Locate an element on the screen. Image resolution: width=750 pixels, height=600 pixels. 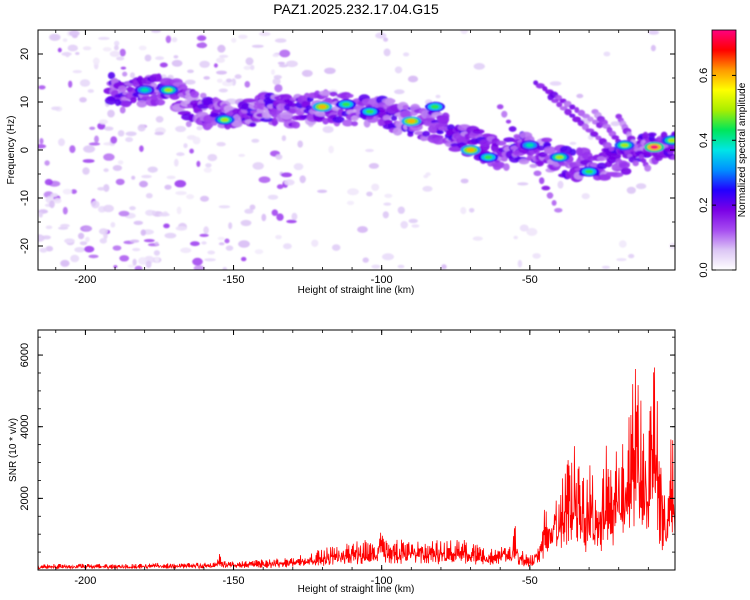
y-tick-label: 0 is located at coordinates (25, 150).